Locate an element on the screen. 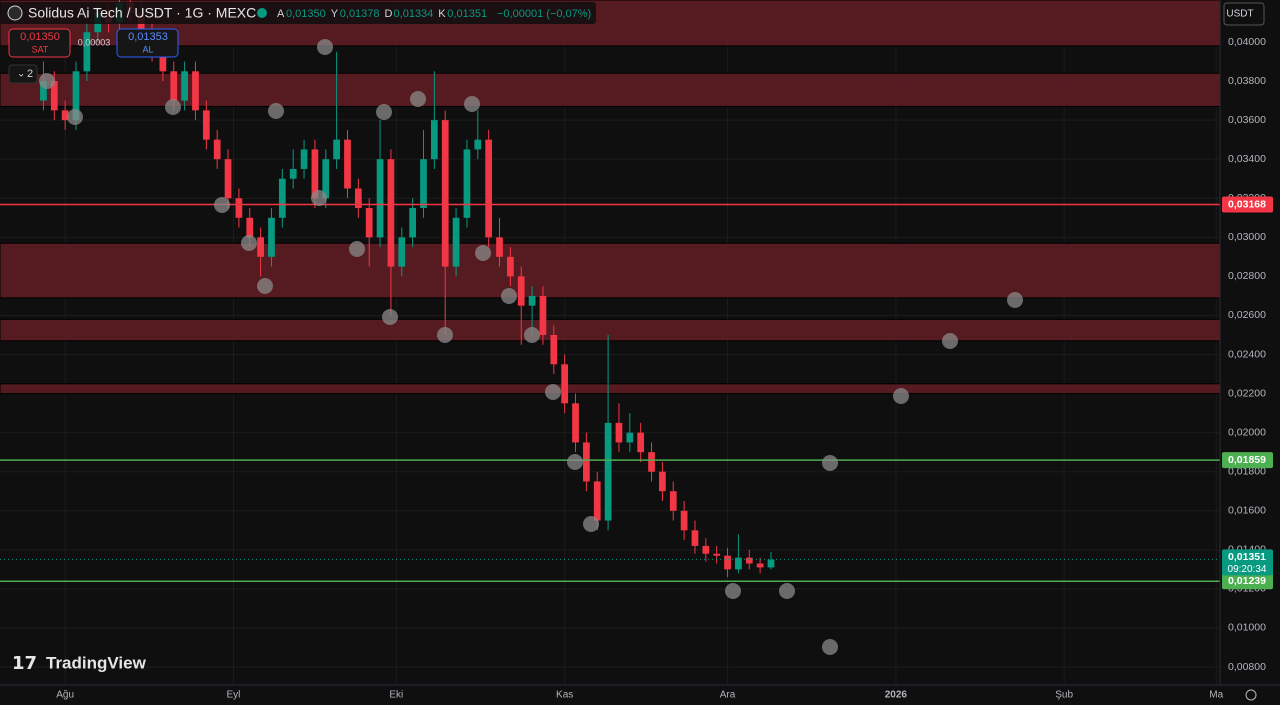 Image resolution: width=1280 pixels, height=705 pixels. ohlc-key: A is located at coordinates (281, 14).